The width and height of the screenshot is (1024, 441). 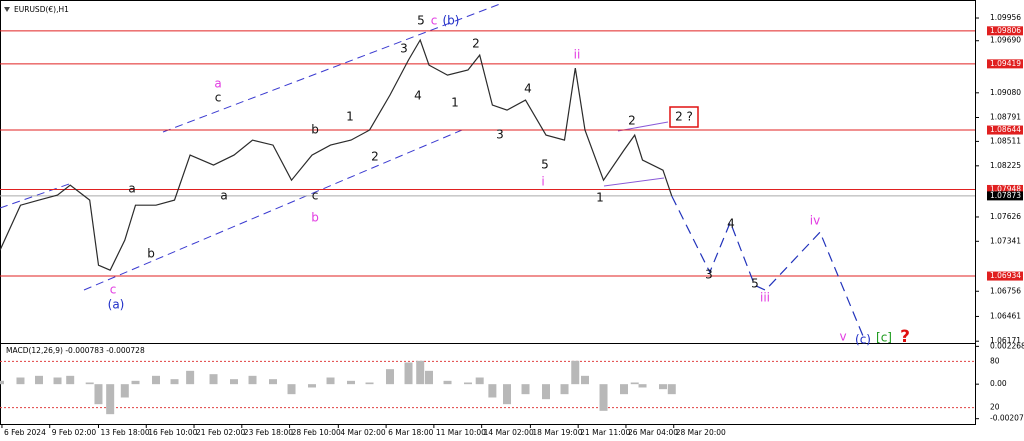 What do you see at coordinates (124, 432) in the screenshot?
I see `x-tick-label: 13 Feb 18:00` at bounding box center [124, 432].